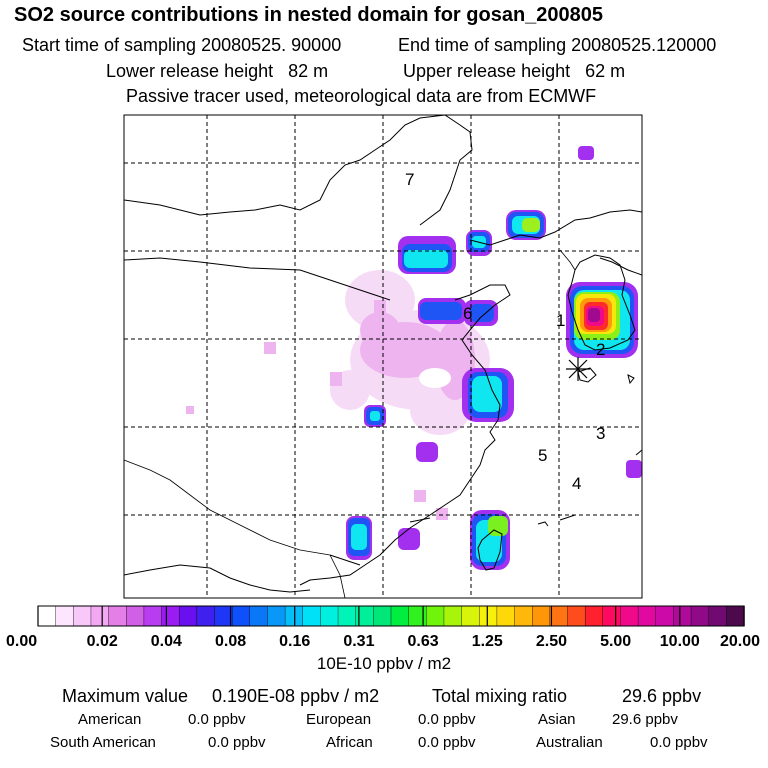  I want to click on total-mixing-label: Total mixing ratio, so click(500, 696).